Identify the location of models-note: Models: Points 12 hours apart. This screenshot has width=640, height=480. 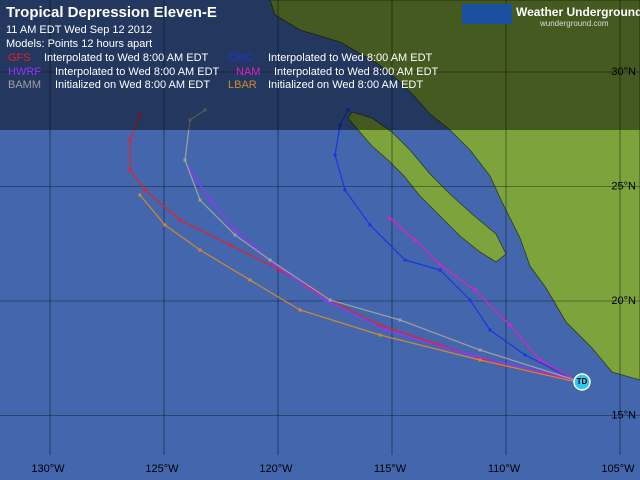
(79, 44).